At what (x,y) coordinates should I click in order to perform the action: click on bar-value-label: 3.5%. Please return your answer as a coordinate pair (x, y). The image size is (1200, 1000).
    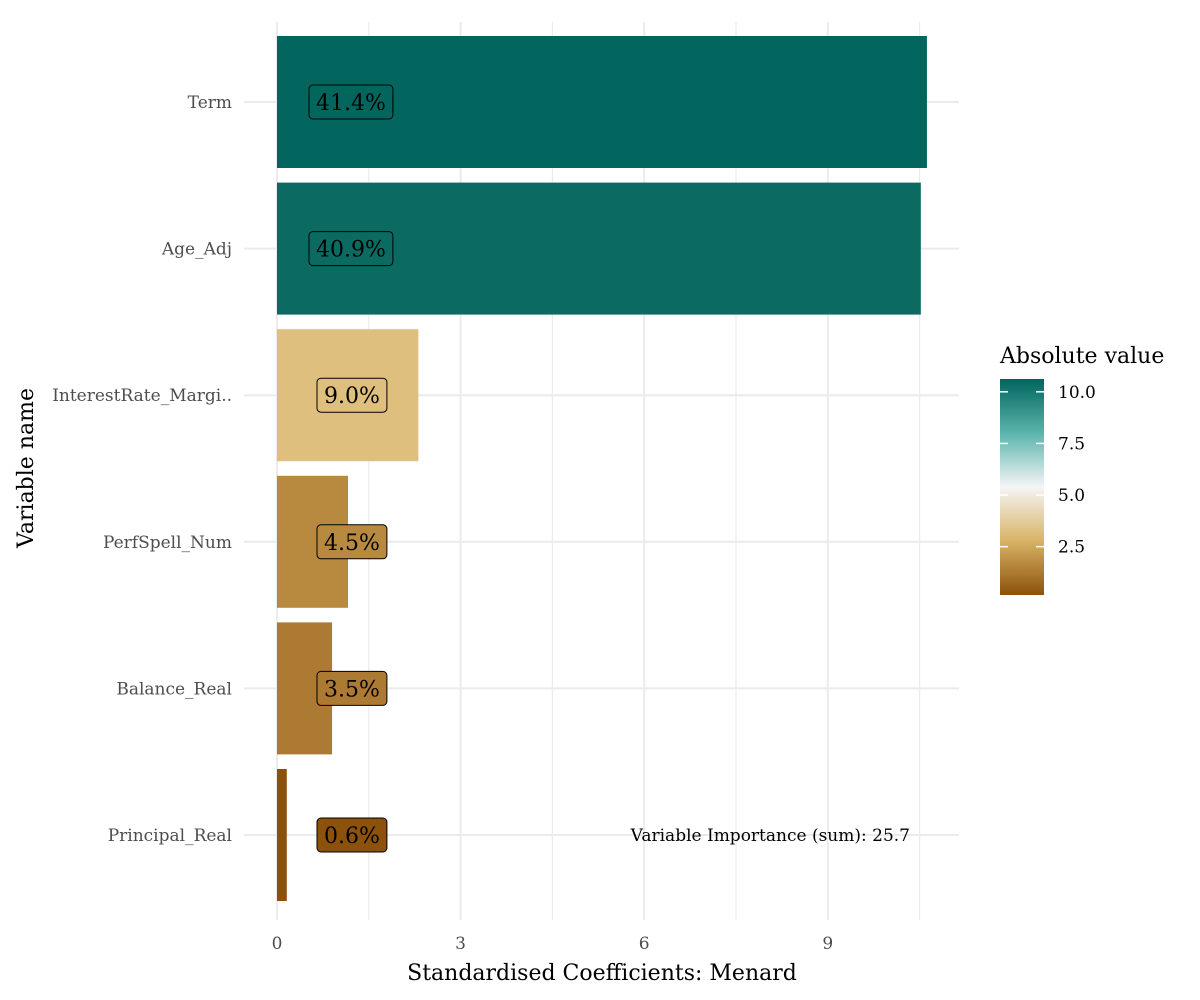
    Looking at the image, I should click on (352, 688).